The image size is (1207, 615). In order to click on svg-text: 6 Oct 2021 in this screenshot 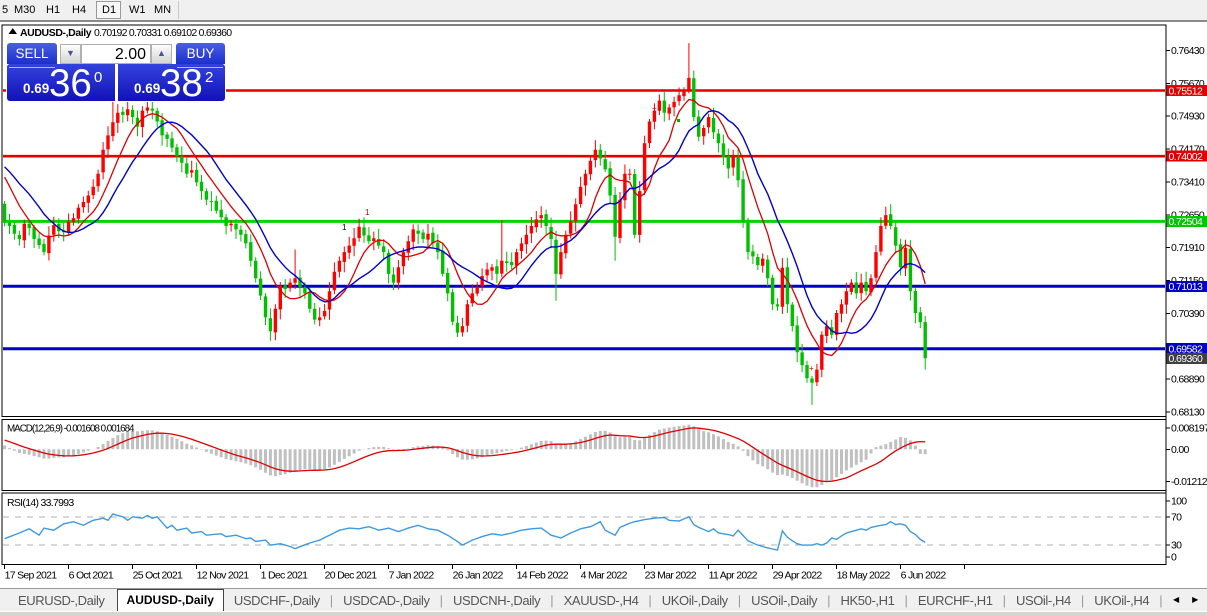, I will do `click(91, 576)`.